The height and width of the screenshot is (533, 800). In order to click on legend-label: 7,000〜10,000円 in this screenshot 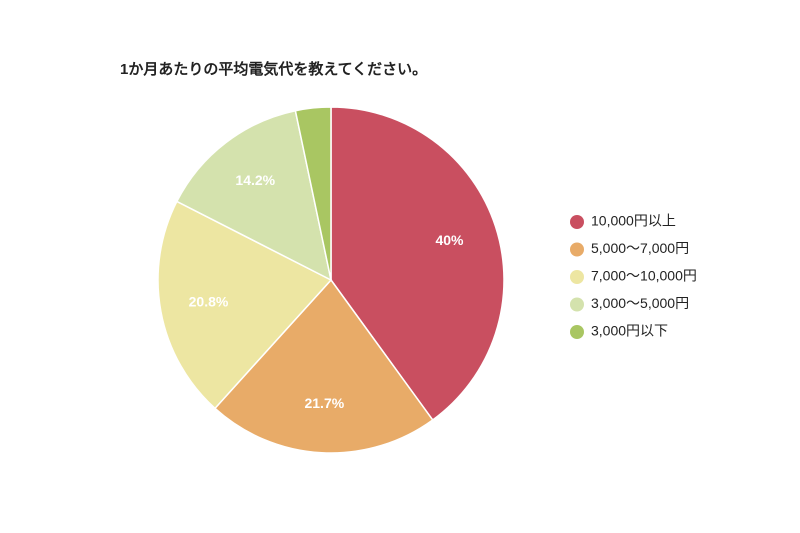, I will do `click(644, 276)`.